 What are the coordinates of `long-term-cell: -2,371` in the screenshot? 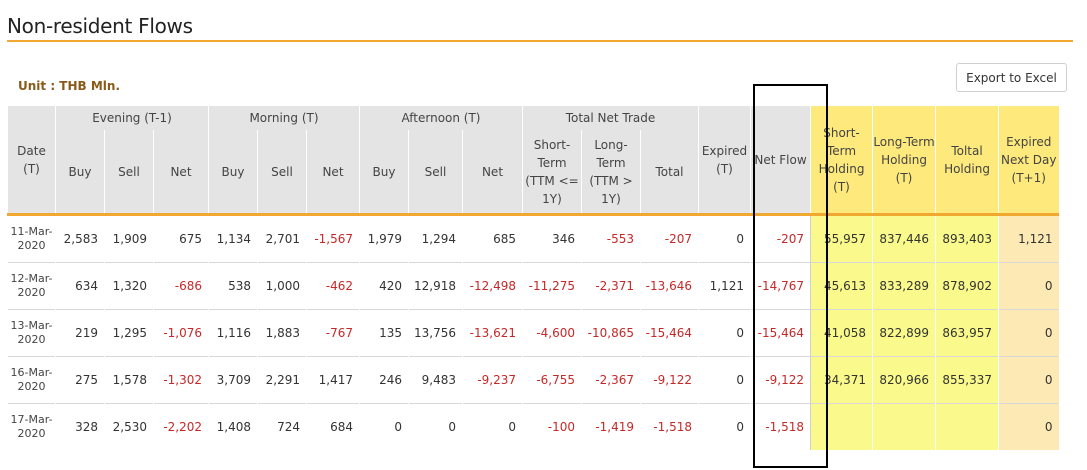 It's located at (611, 286).